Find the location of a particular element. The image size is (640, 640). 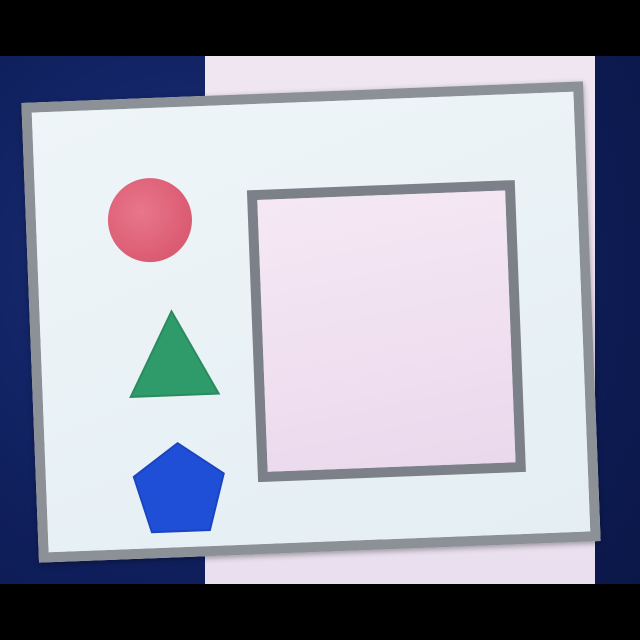

blue-pentagon-shape is located at coordinates (178, 487).